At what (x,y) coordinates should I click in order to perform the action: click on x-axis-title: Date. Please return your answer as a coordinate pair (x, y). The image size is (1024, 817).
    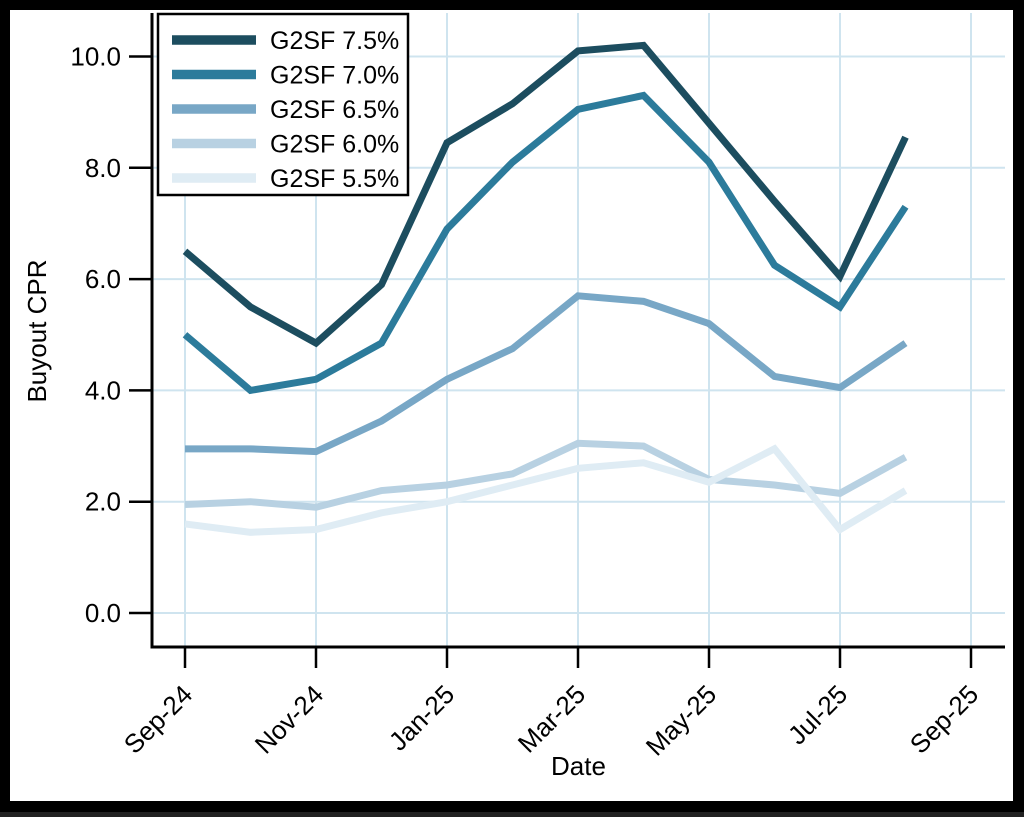
    Looking at the image, I should click on (578, 766).